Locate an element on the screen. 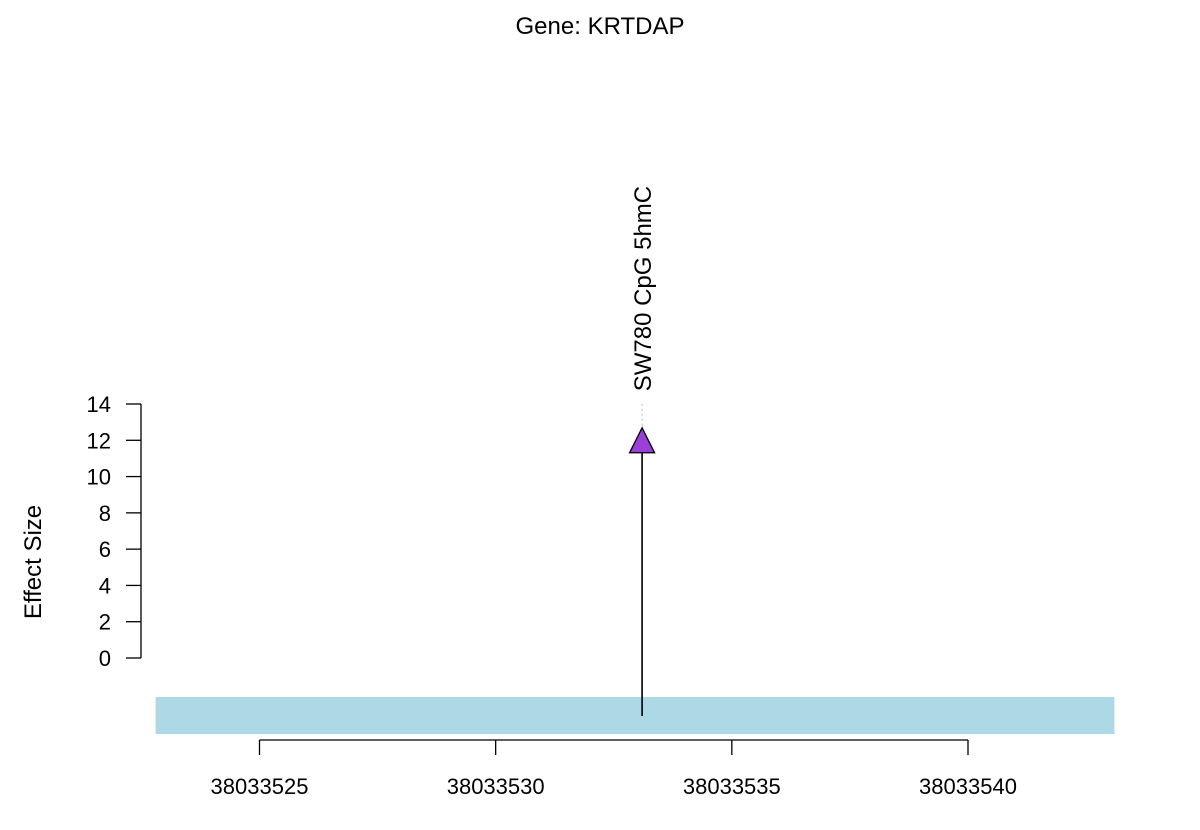 The width and height of the screenshot is (1200, 830). x-axis: 38033525 38033530 38033535 38033540 is located at coordinates (614, 769).